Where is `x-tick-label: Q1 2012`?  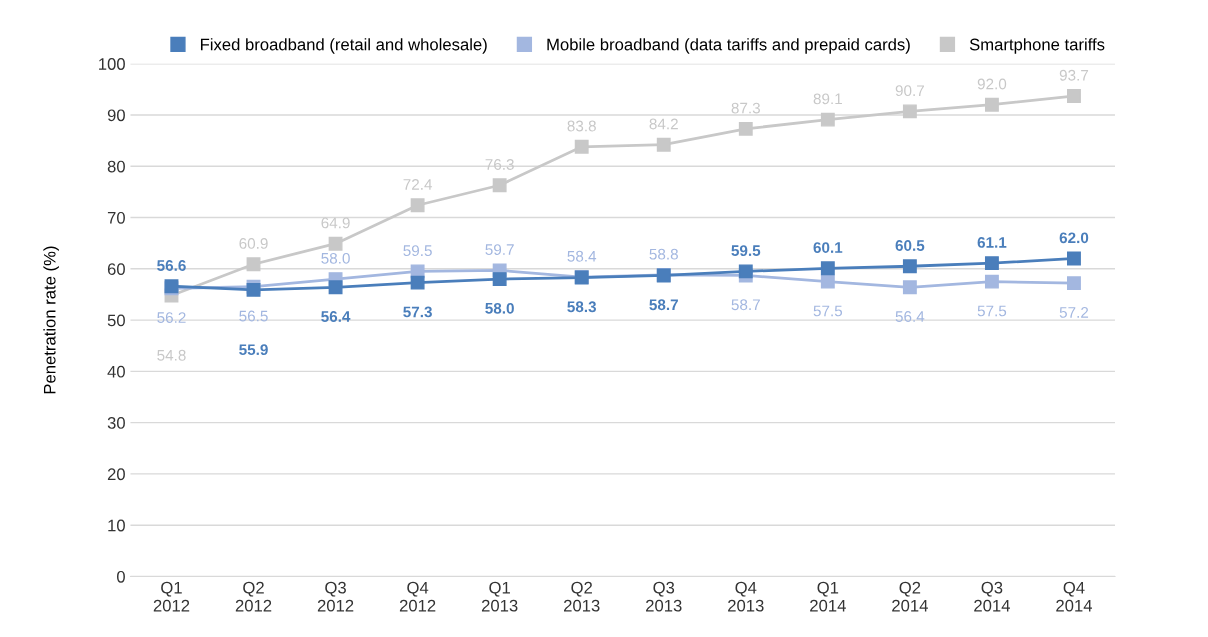
x-tick-label: Q1 2012 is located at coordinates (171, 596).